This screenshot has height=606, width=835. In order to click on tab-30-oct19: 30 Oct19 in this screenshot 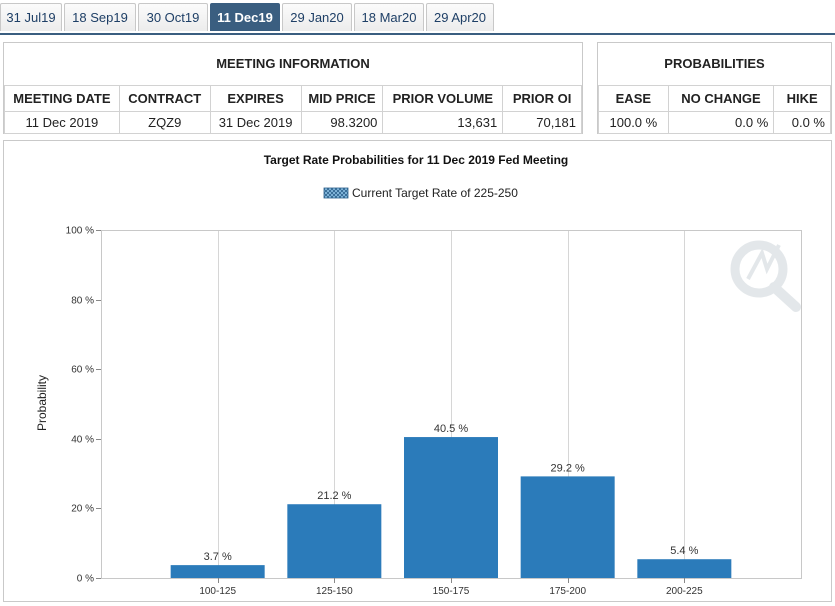, I will do `click(173, 17)`.